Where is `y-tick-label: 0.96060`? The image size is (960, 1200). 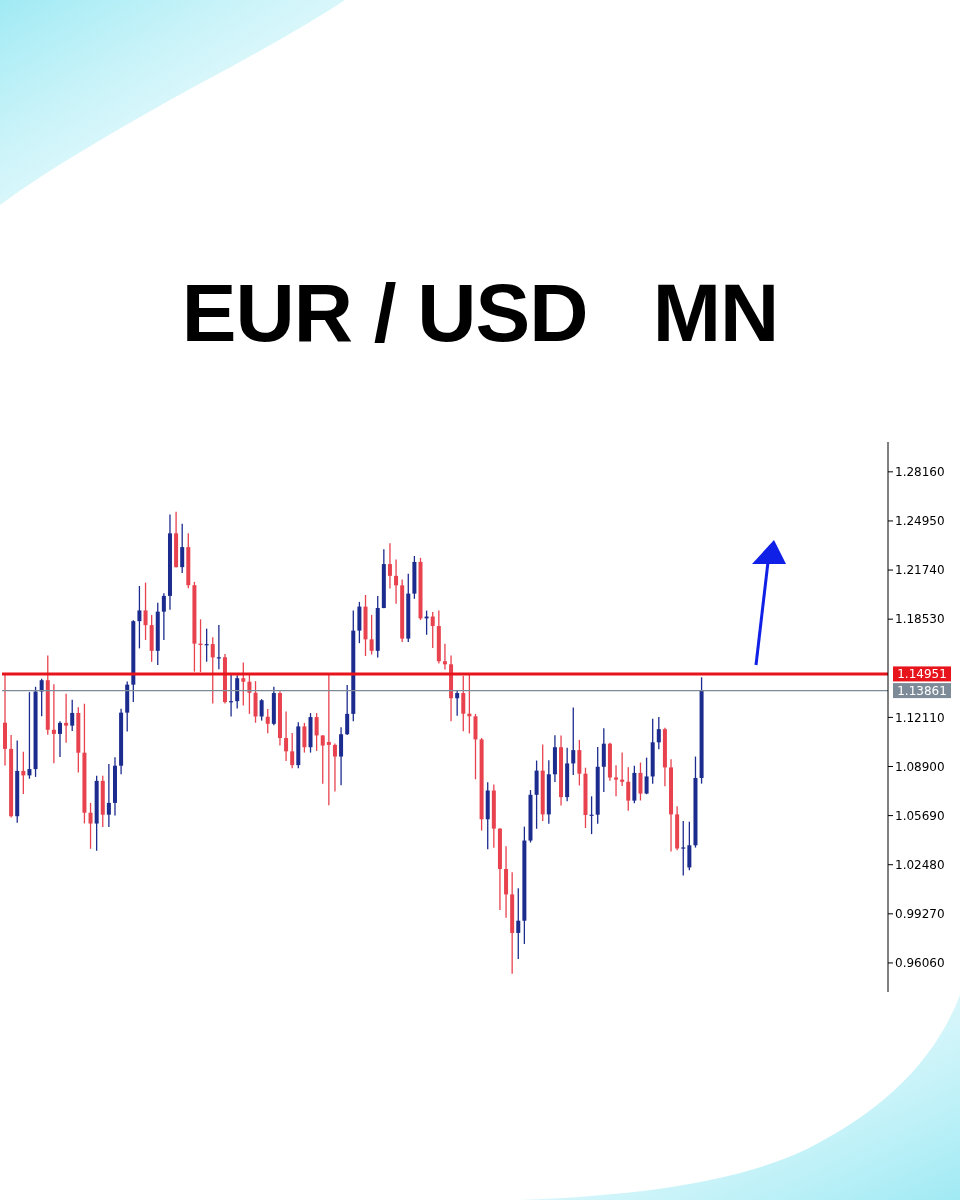
y-tick-label: 0.96060 is located at coordinates (920, 963).